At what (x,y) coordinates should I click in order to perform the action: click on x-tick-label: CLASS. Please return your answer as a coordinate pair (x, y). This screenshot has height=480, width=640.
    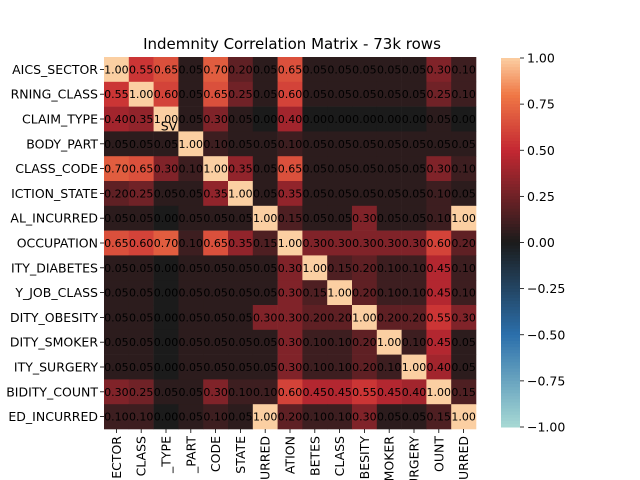
    Looking at the image, I should click on (339, 456).